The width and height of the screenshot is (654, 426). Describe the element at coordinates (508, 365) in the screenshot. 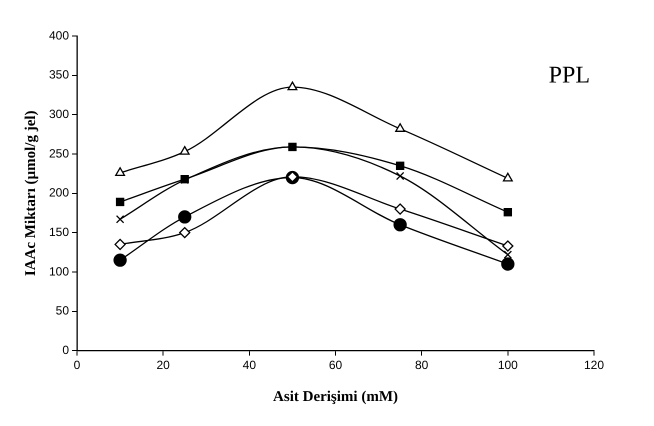

I see `x-tick-label: 100` at that location.